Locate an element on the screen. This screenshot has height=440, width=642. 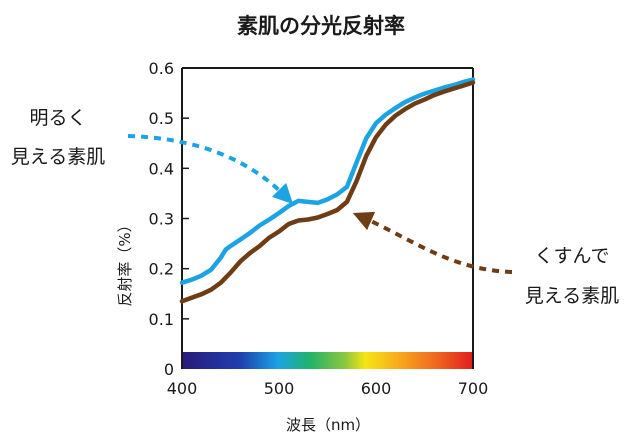
dull-skin-arrow is located at coordinates (432, 242).